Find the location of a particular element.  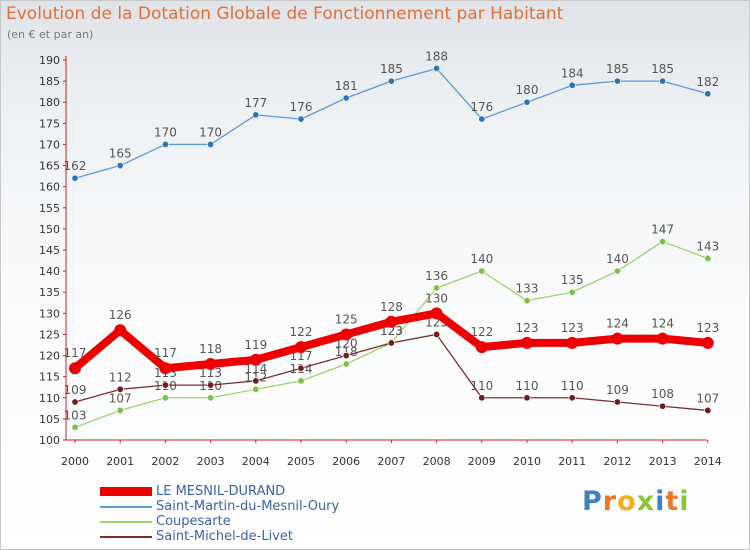

data-label-saint-martin-du-mesnil-oury: 188 is located at coordinates (436, 56).